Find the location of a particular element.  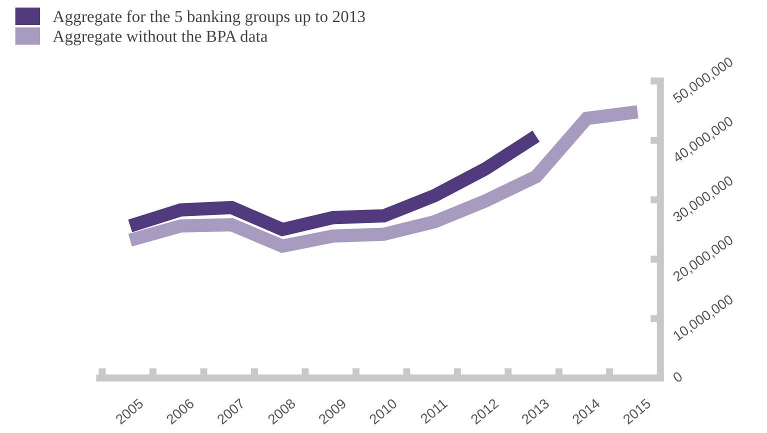

legend-label: Aggregate for the 5 banking groups up to 2013 is located at coordinates (208, 18).